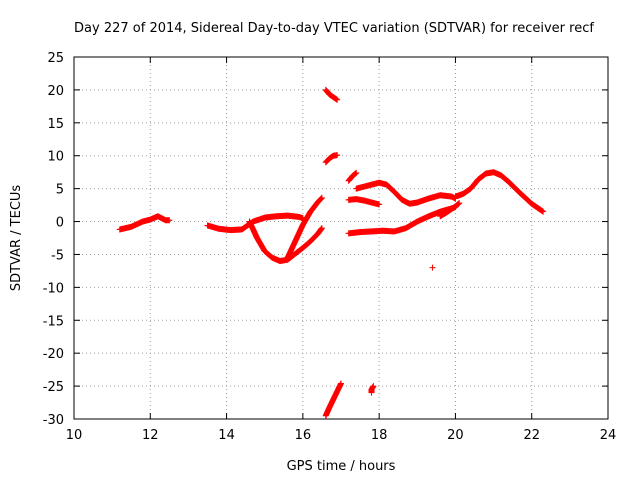 The image size is (640, 480). Describe the element at coordinates (53, 354) in the screenshot. I see `y-tick-label: -20` at that location.